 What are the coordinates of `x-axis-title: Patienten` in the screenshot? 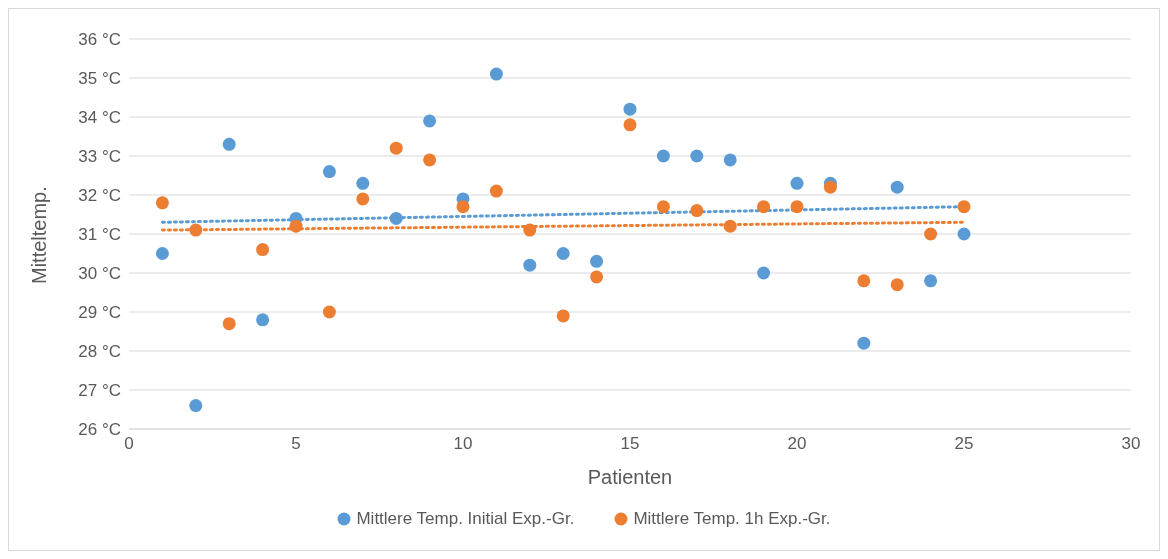 It's located at (630, 477).